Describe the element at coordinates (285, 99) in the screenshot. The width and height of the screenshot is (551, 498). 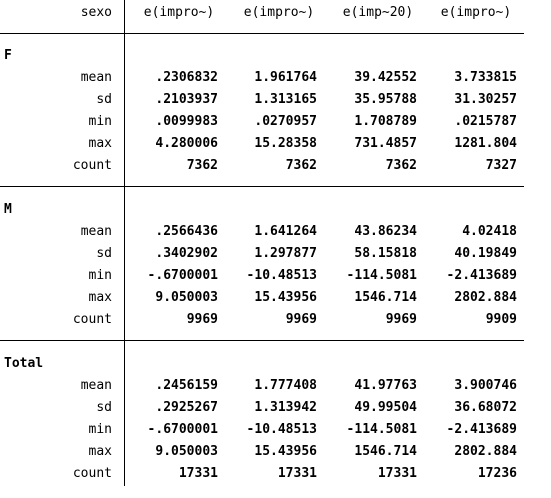
I see `table-cell: 1.313165` at that location.